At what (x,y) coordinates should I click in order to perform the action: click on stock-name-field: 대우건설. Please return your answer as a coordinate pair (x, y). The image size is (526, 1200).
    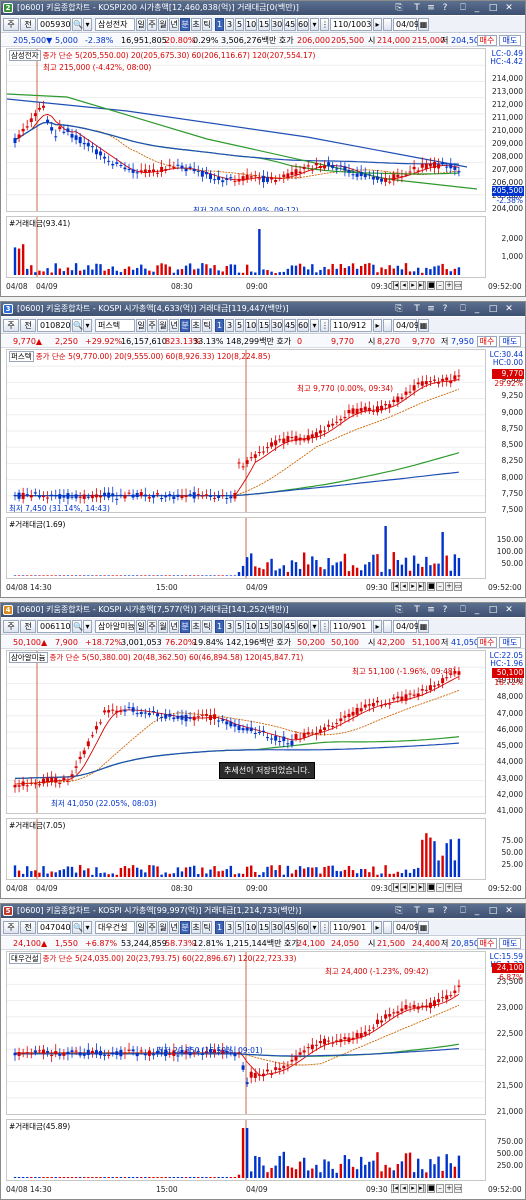
    Looking at the image, I should click on (115, 927).